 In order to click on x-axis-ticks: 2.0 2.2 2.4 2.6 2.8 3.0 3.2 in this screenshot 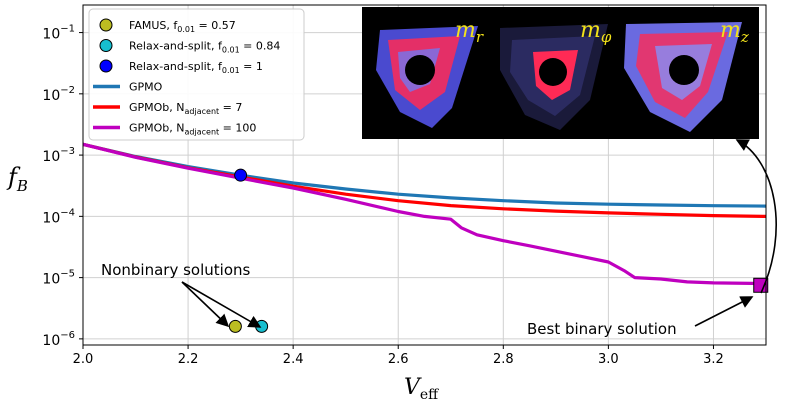, I will do `click(398, 356)`.